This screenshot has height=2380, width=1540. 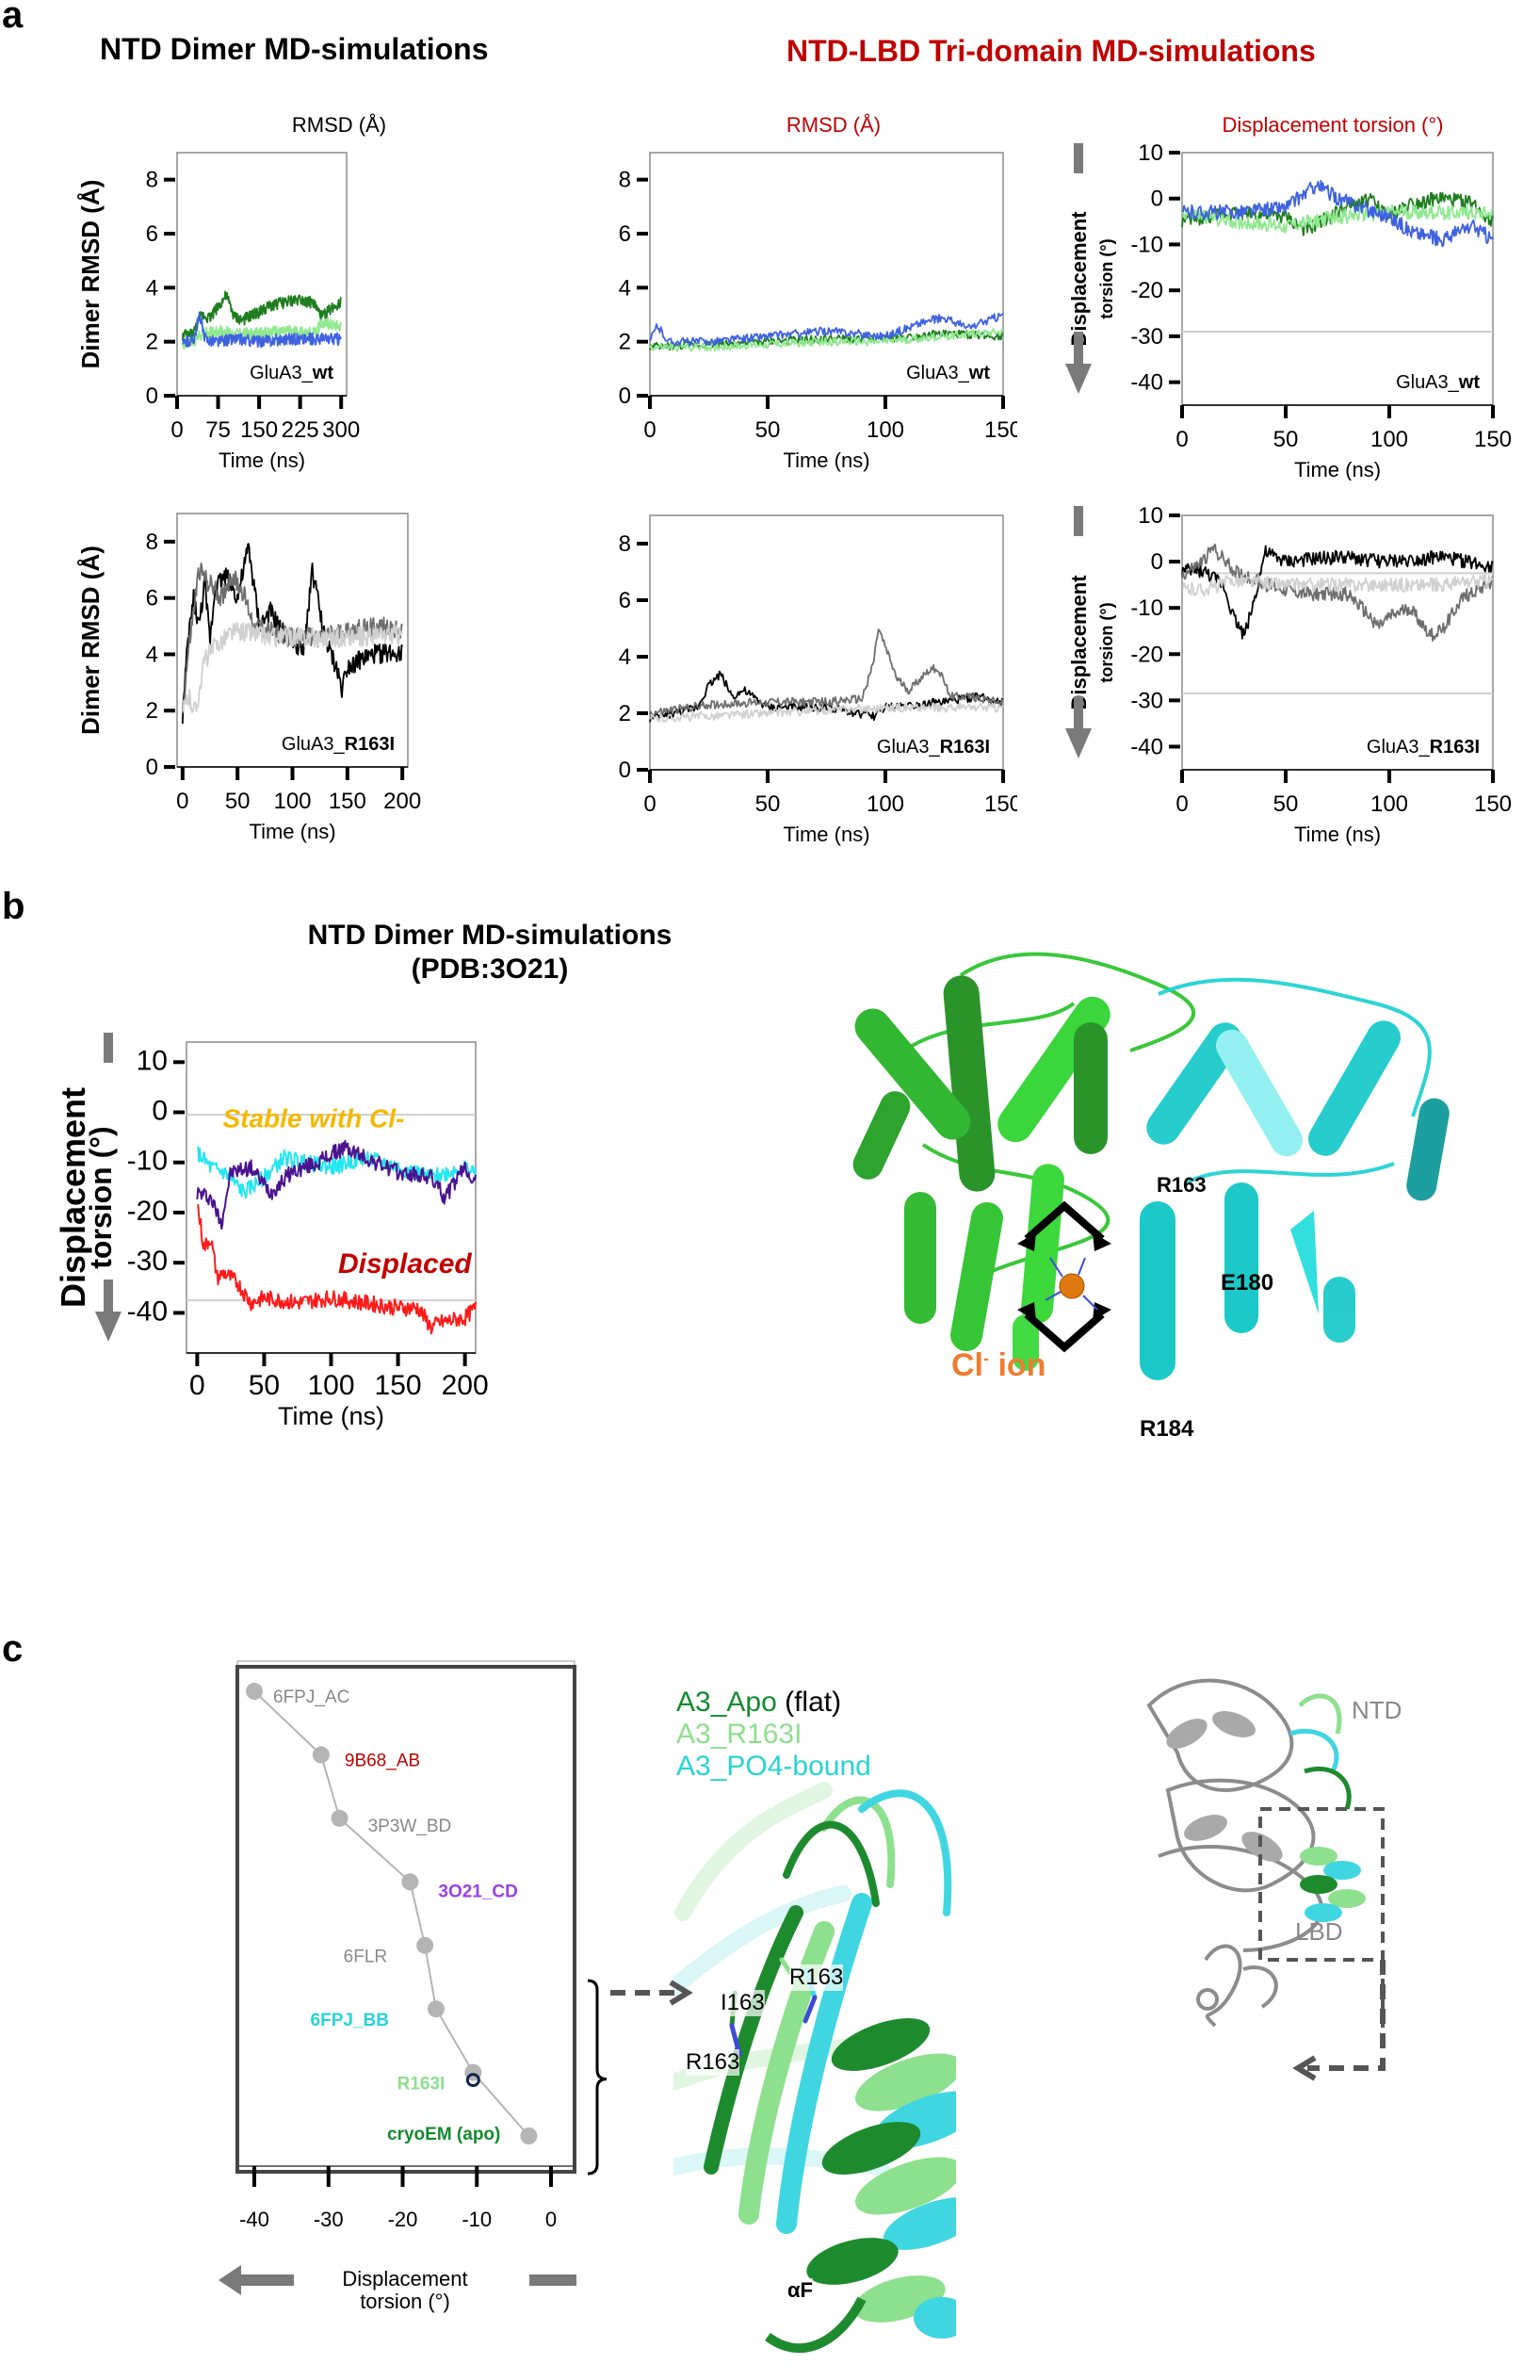 I want to click on label-r184: R184, so click(x=1167, y=1429).